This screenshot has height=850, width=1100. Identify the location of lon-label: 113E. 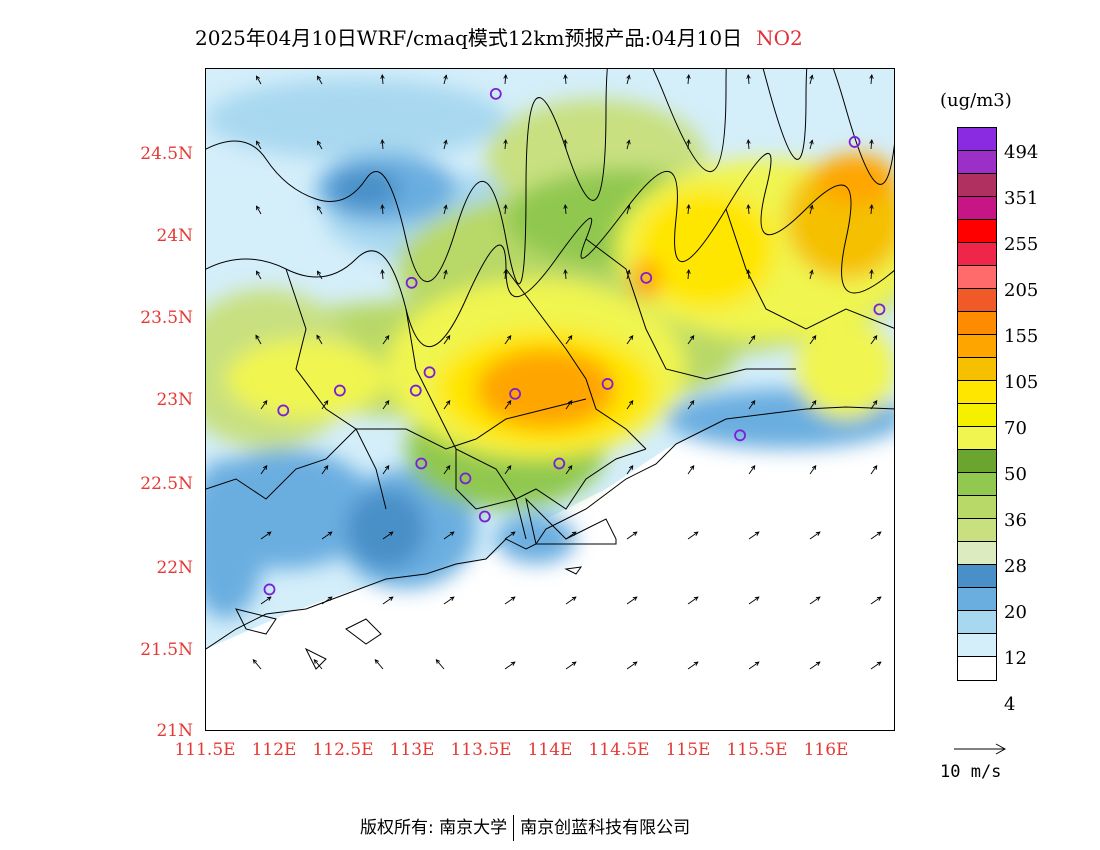
(412, 750).